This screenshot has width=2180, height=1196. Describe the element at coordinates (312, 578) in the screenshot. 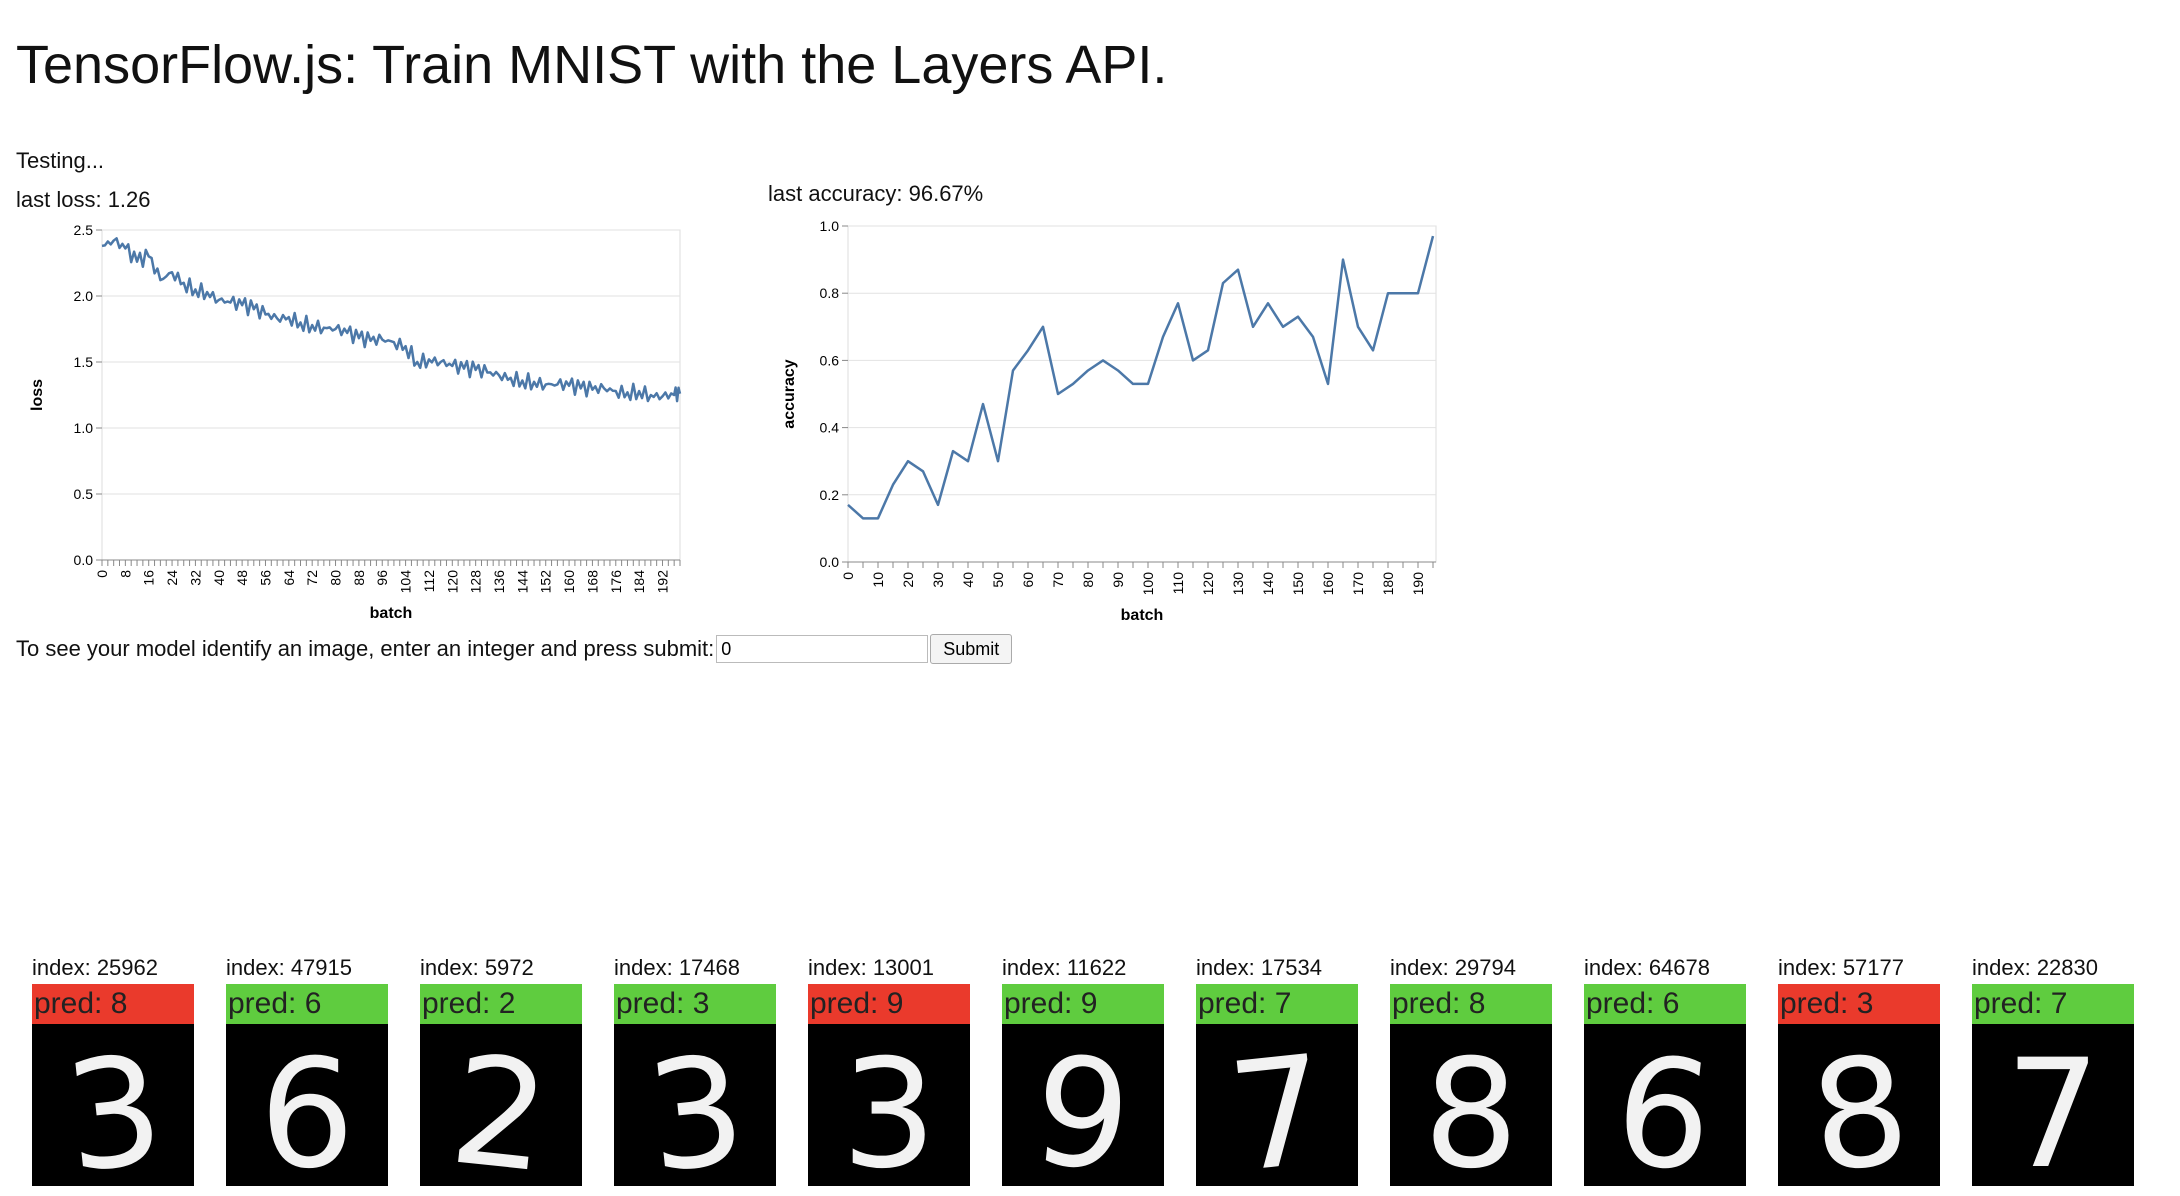

I see `x-tick-label: 72` at that location.